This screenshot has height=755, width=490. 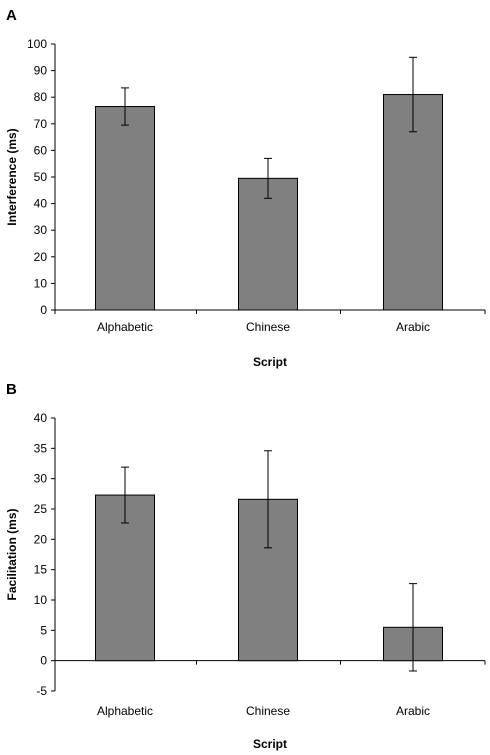 What do you see at coordinates (41, 509) in the screenshot?
I see `y-tick-label: 25` at bounding box center [41, 509].